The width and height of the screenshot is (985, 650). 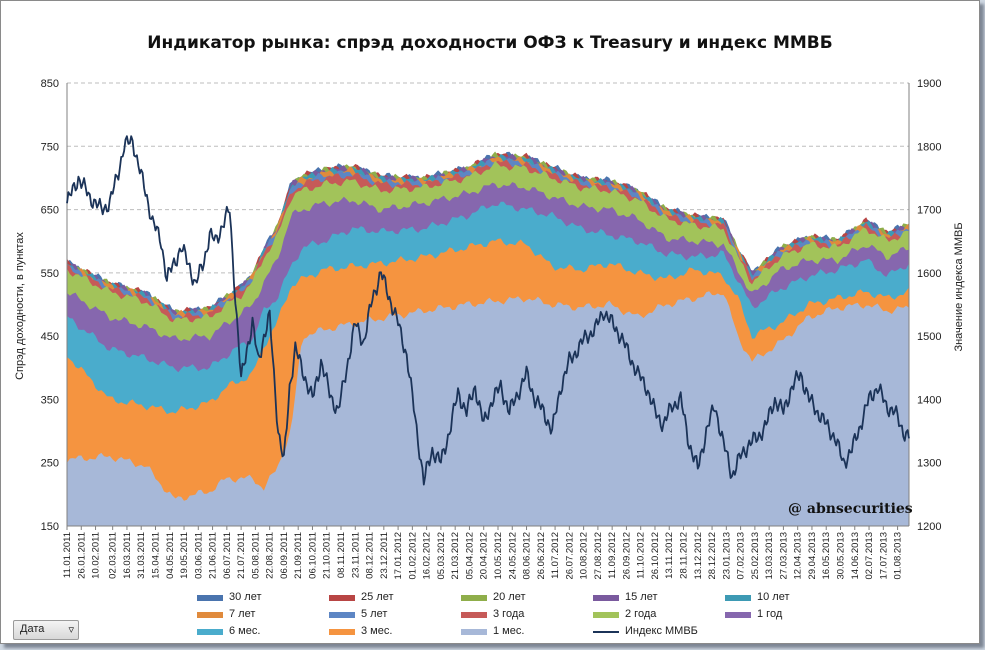 What do you see at coordinates (929, 527) in the screenshot?
I see `right-tick-label: 1200` at bounding box center [929, 527].